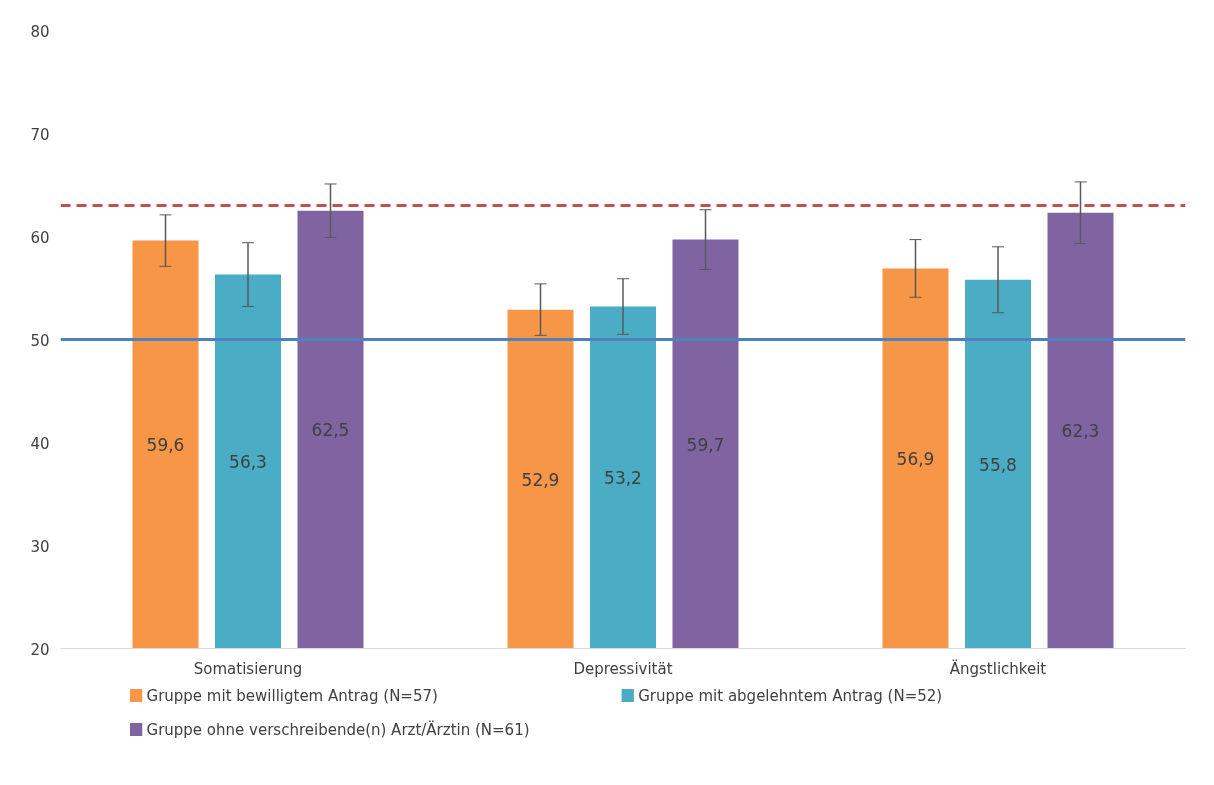 The height and width of the screenshot is (785, 1214). I want to click on data-label: 55,8, so click(998, 464).